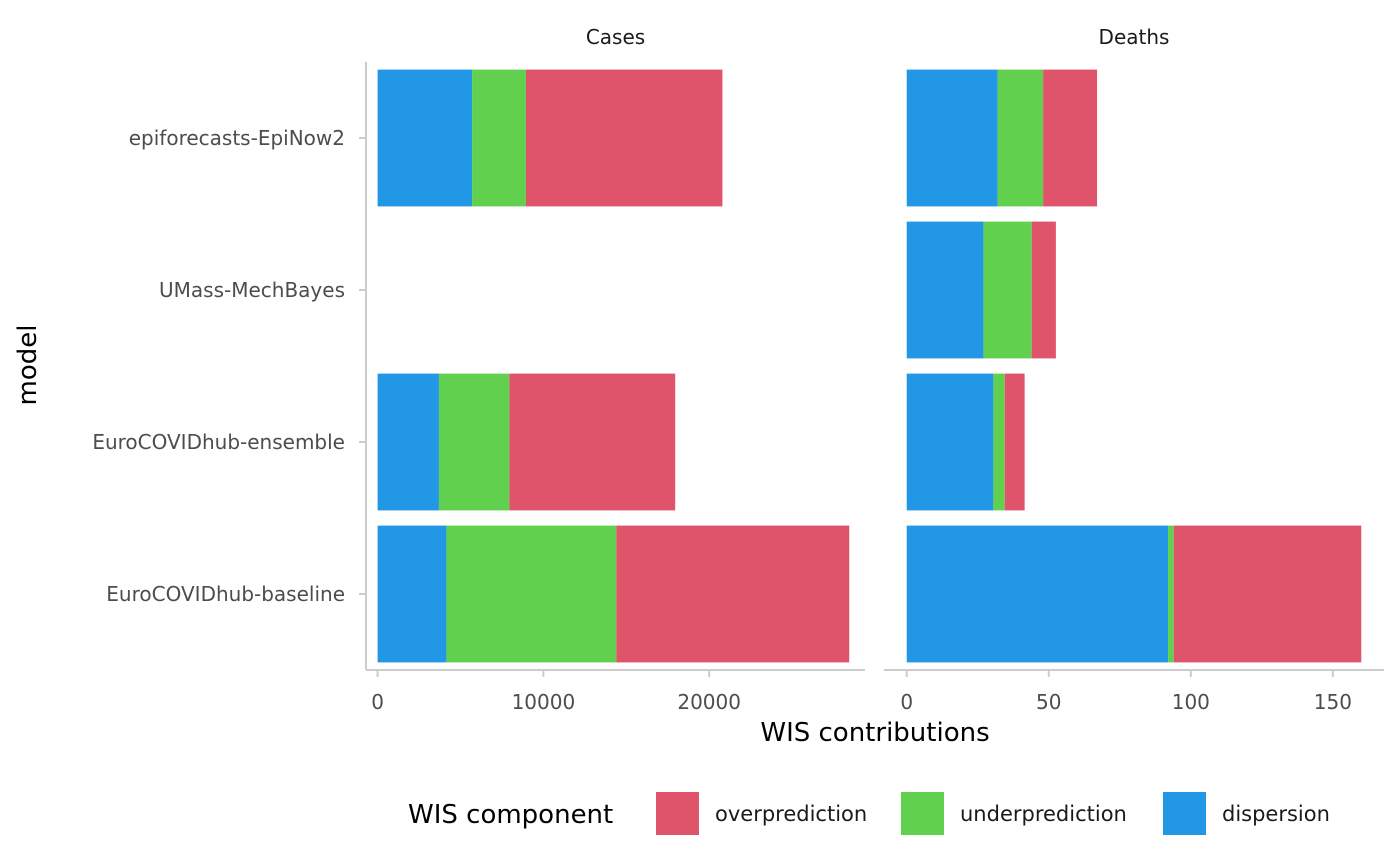 This screenshot has width=1400, height=866. Describe the element at coordinates (1014, 442) in the screenshot. I see `bar-deaths-eurocovidhub-ensemble-overprediction` at that location.